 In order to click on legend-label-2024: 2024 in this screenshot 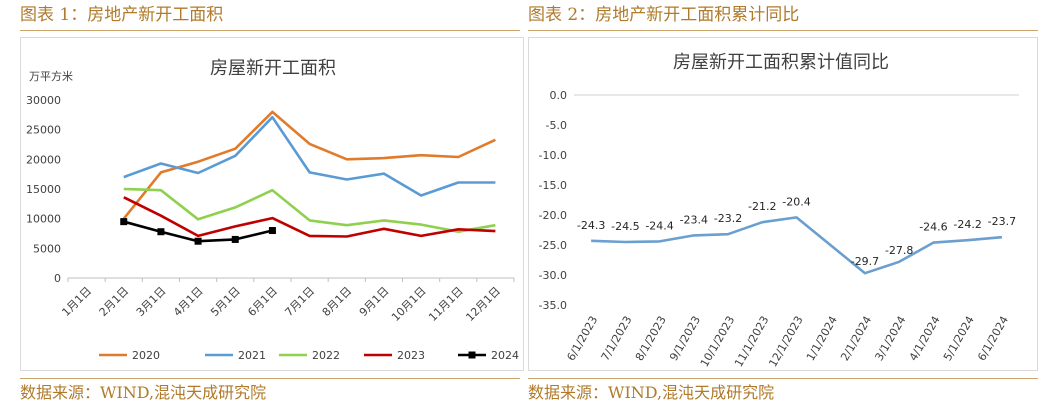, I will do `click(505, 355)`.